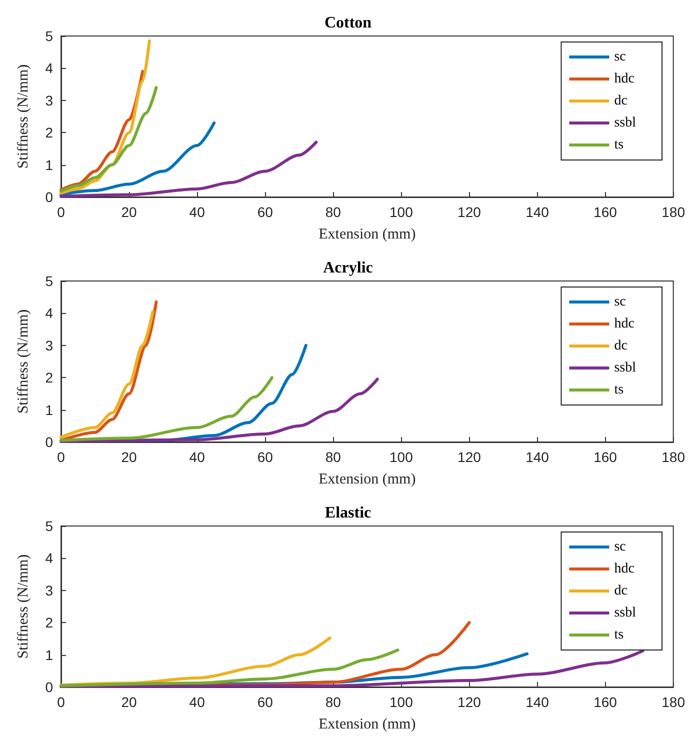 This screenshot has width=696, height=752. I want to click on chart-title: Elastic, so click(348, 513).